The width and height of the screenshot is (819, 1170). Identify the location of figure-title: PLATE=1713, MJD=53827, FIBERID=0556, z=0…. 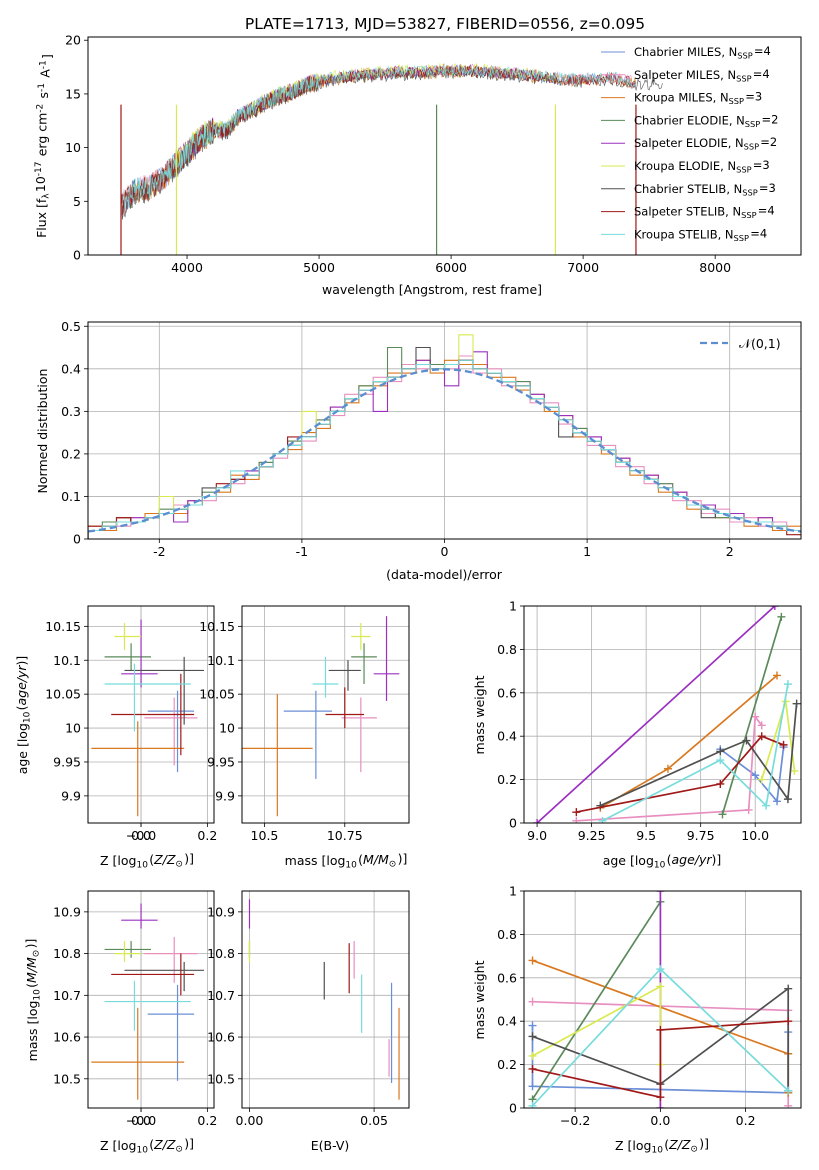
(445, 24).